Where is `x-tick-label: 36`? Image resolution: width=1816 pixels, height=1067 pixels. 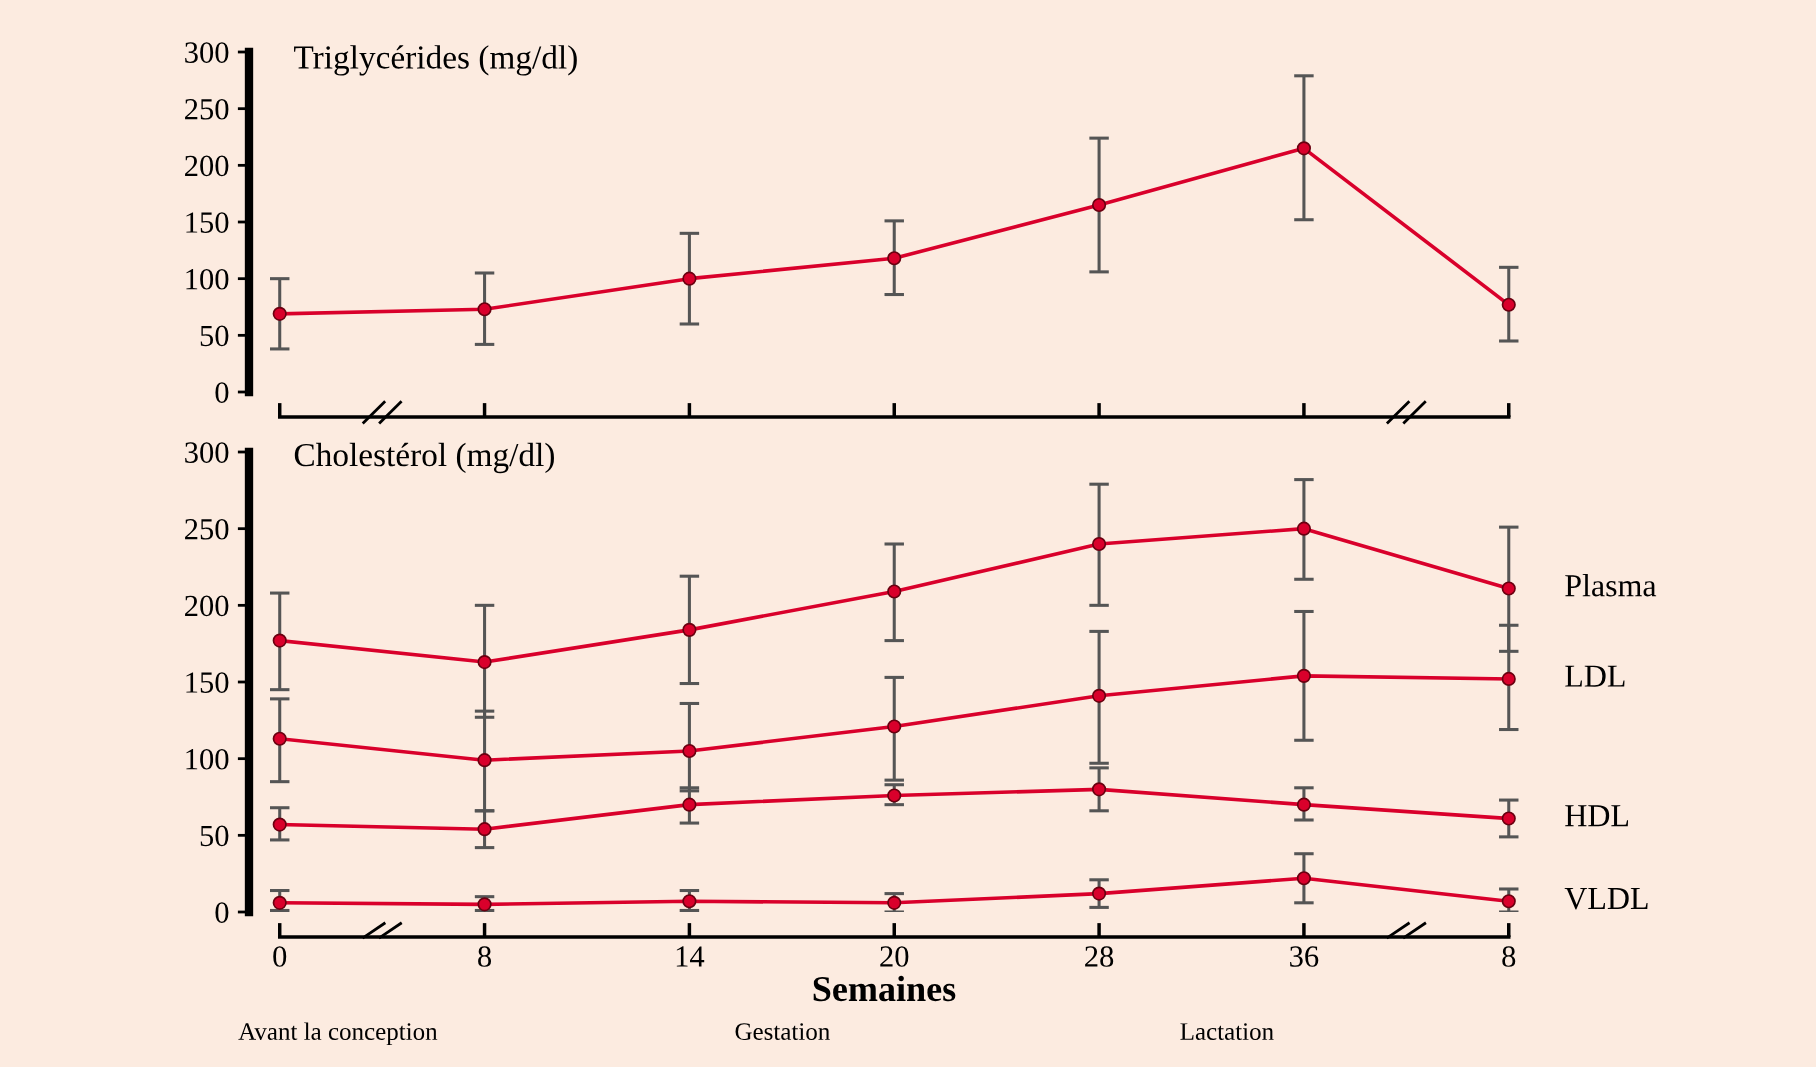
x-tick-label: 36 is located at coordinates (1304, 956).